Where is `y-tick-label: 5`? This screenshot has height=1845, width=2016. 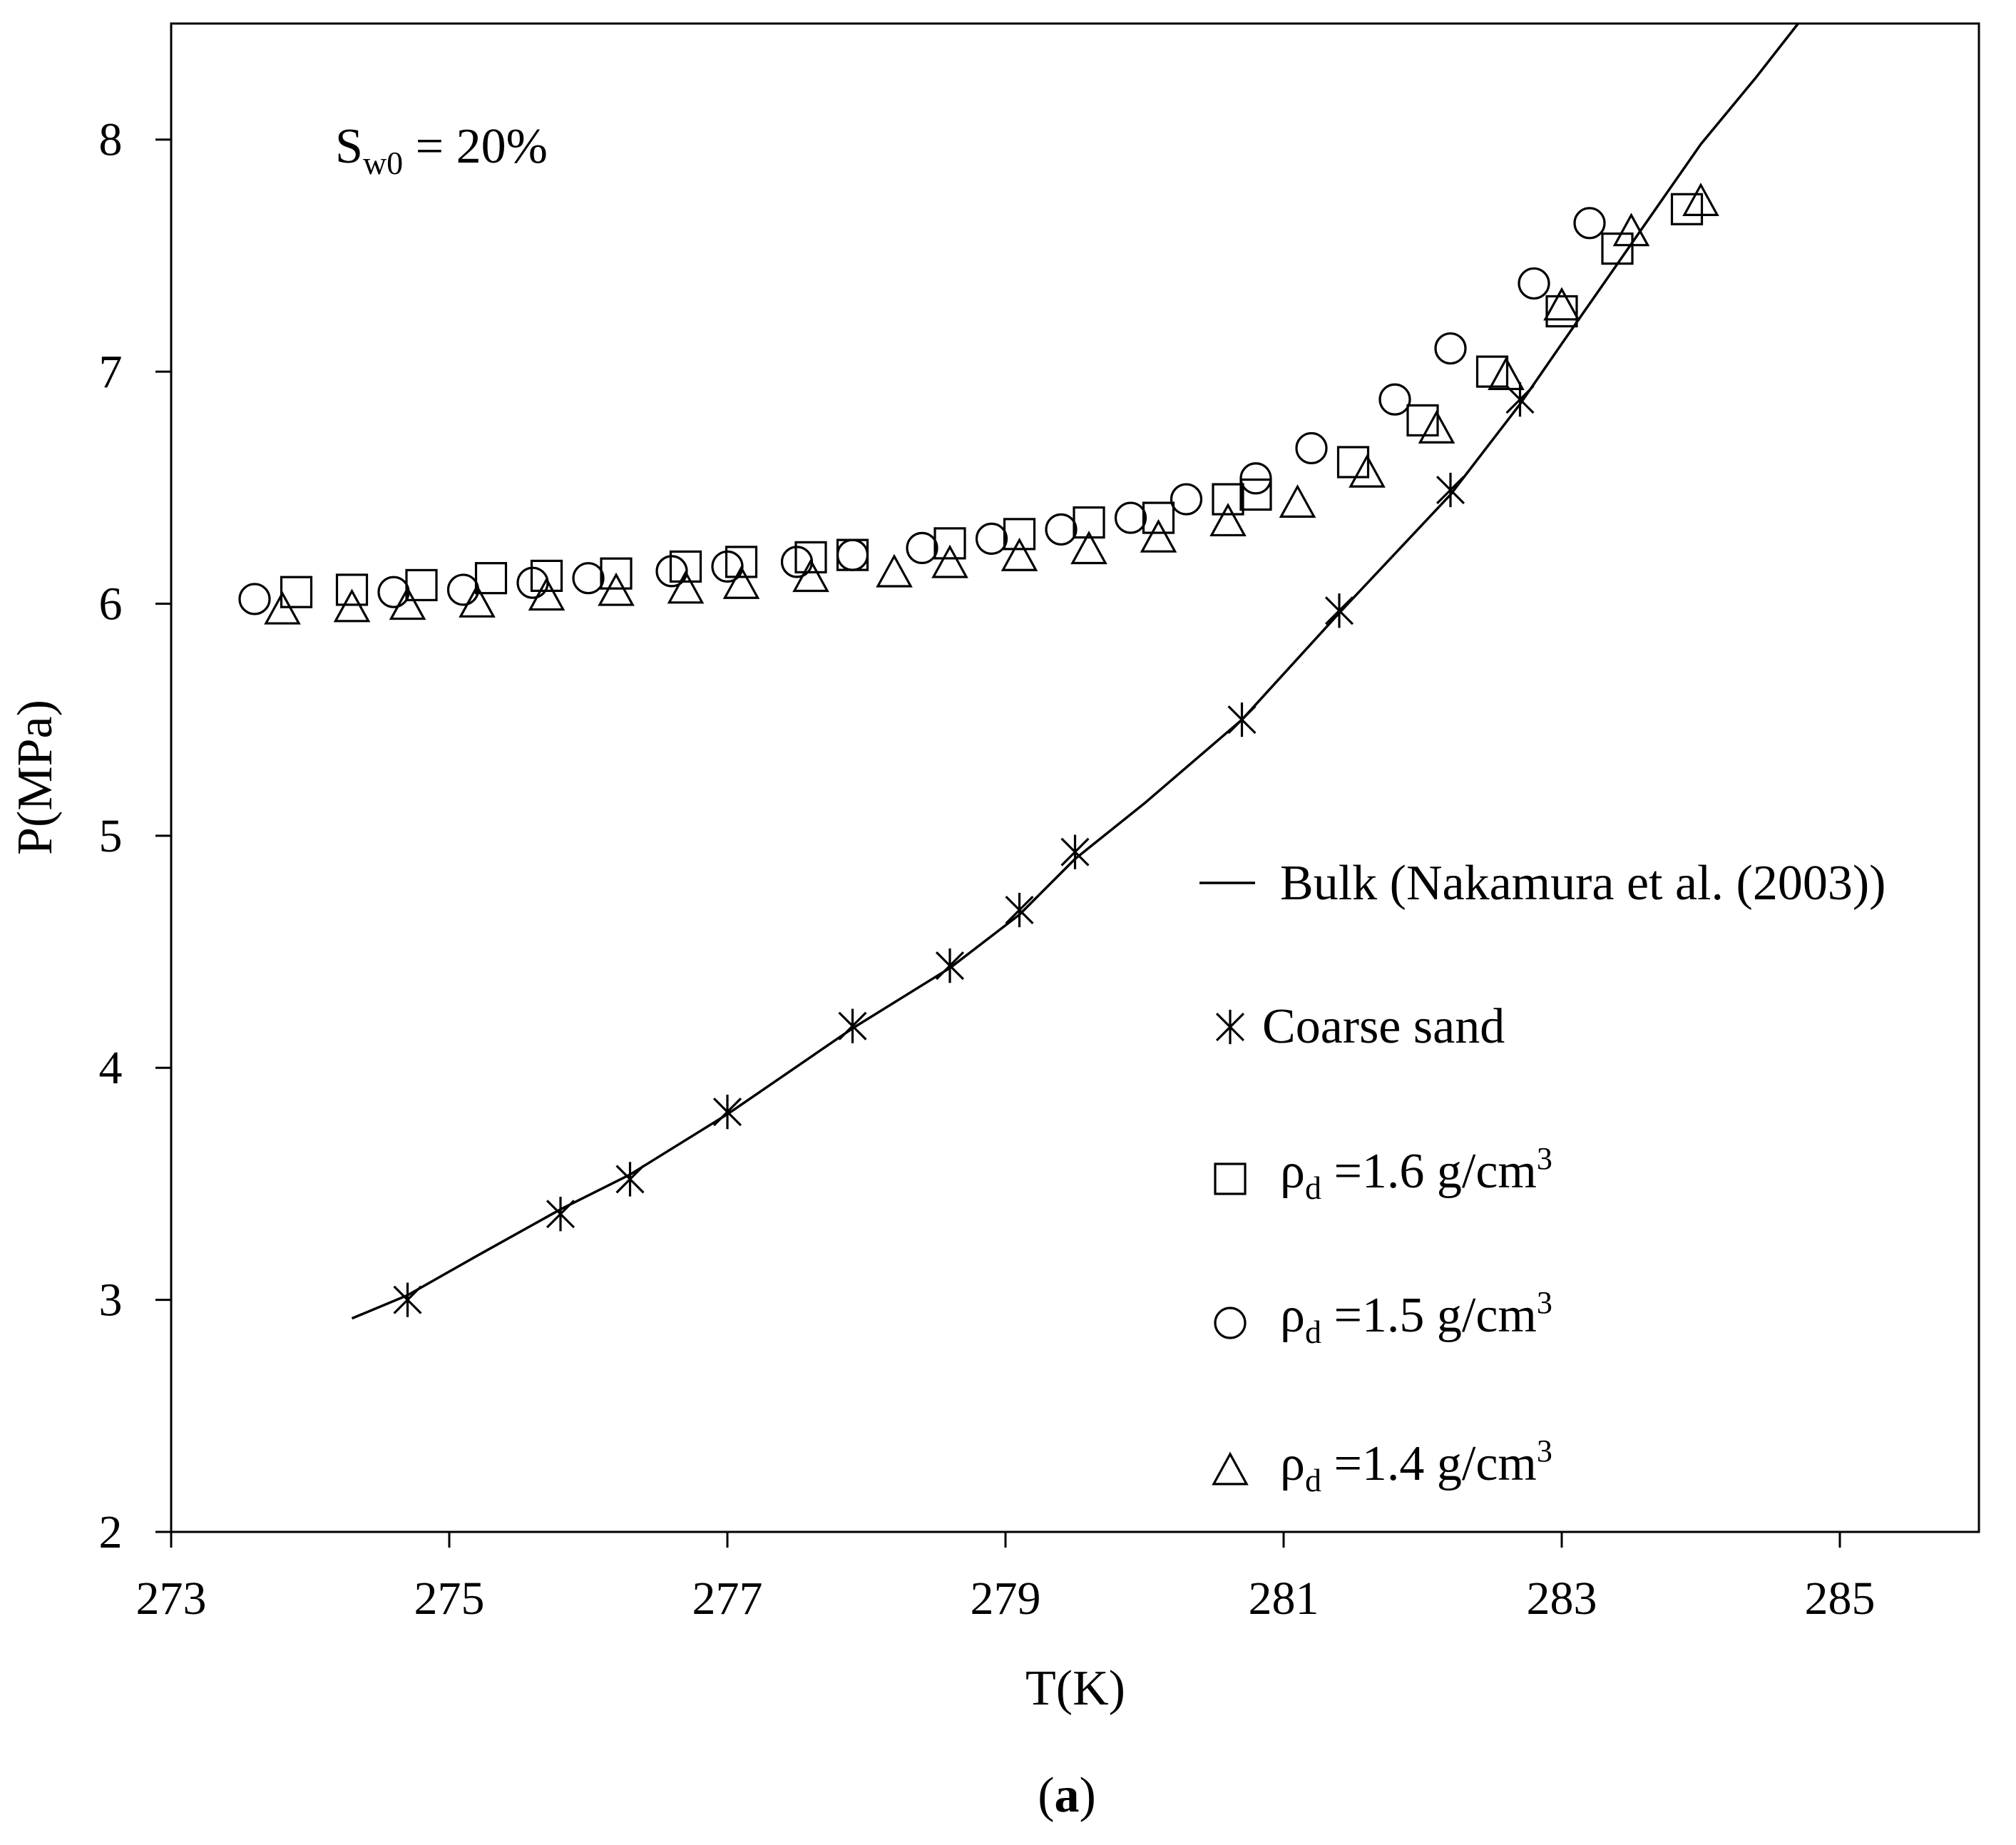 y-tick-label: 5 is located at coordinates (111, 836).